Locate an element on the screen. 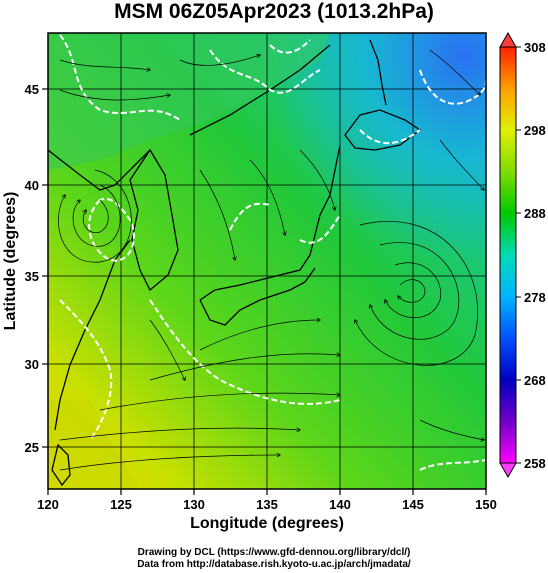  colorbar-label: 288 is located at coordinates (535, 213).